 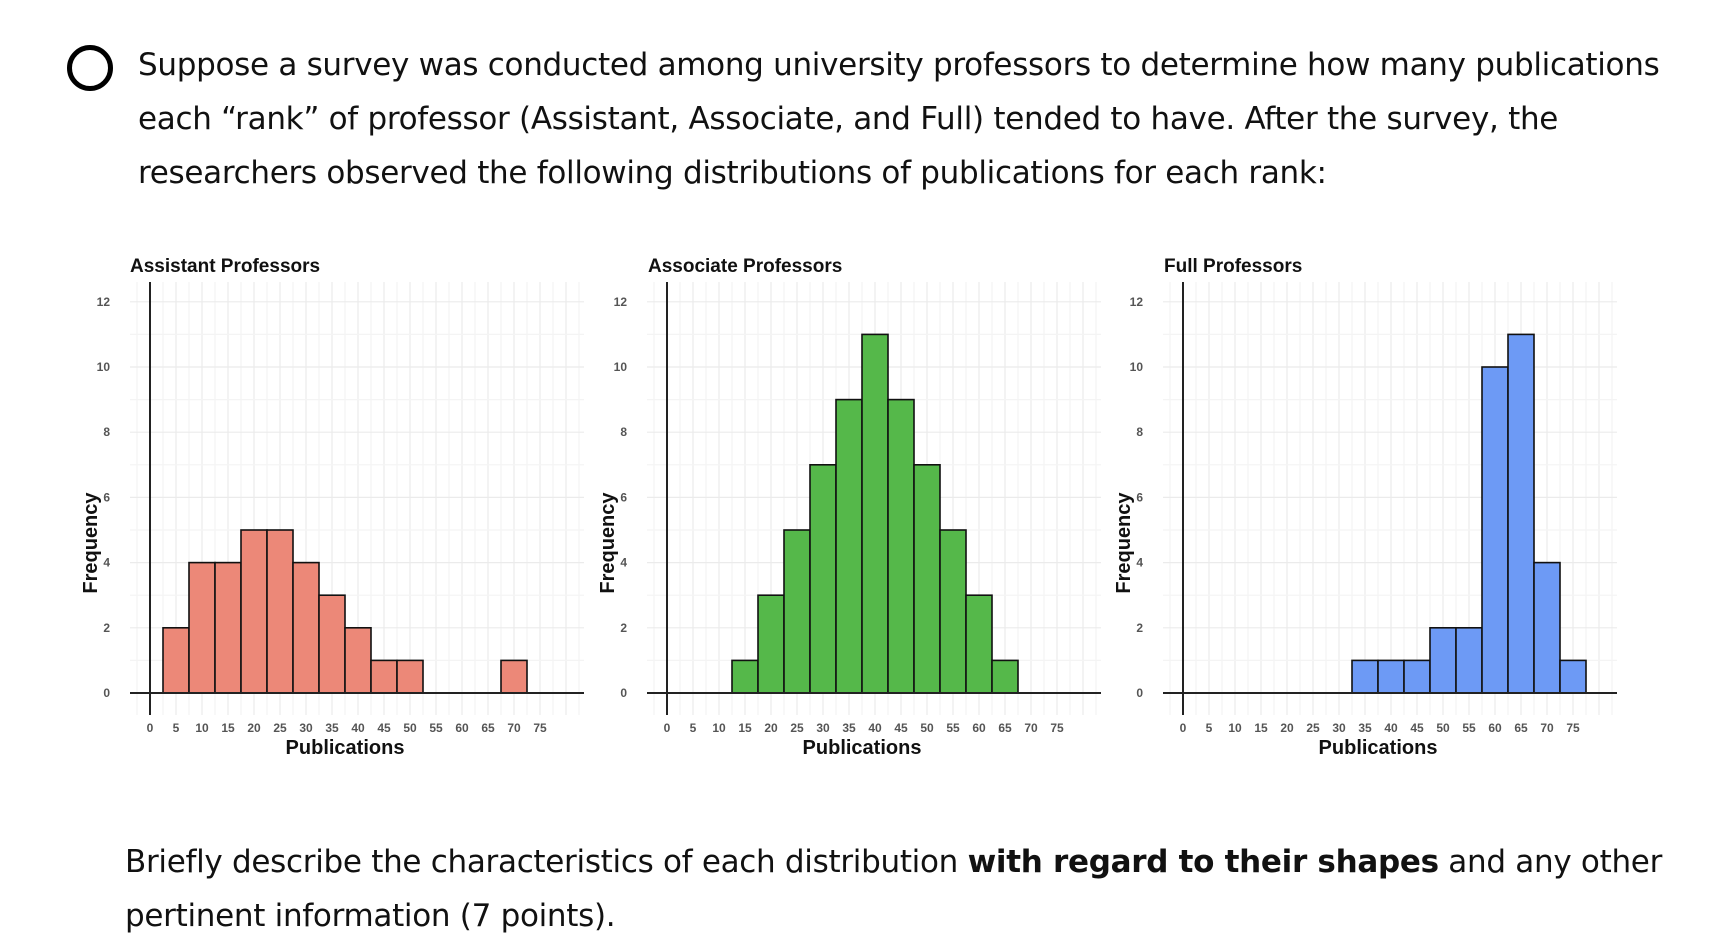 I want to click on y-tick-label: 10, so click(x=621, y=367).